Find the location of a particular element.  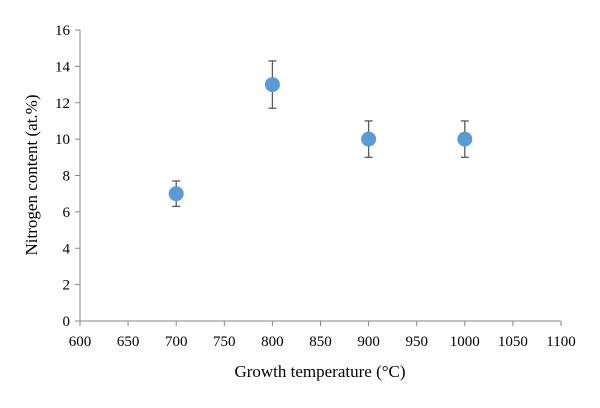

y-tick-label: 14 is located at coordinates (63, 67).